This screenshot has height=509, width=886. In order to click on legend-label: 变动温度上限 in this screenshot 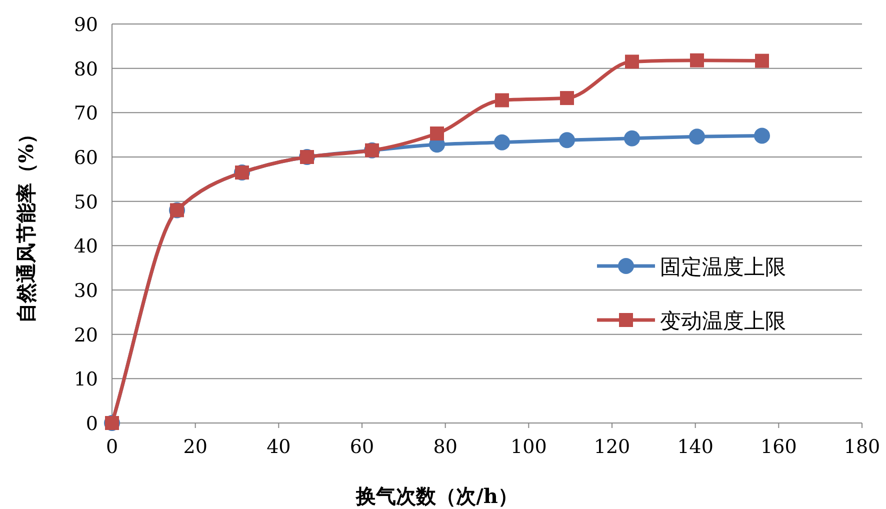, I will do `click(723, 321)`.